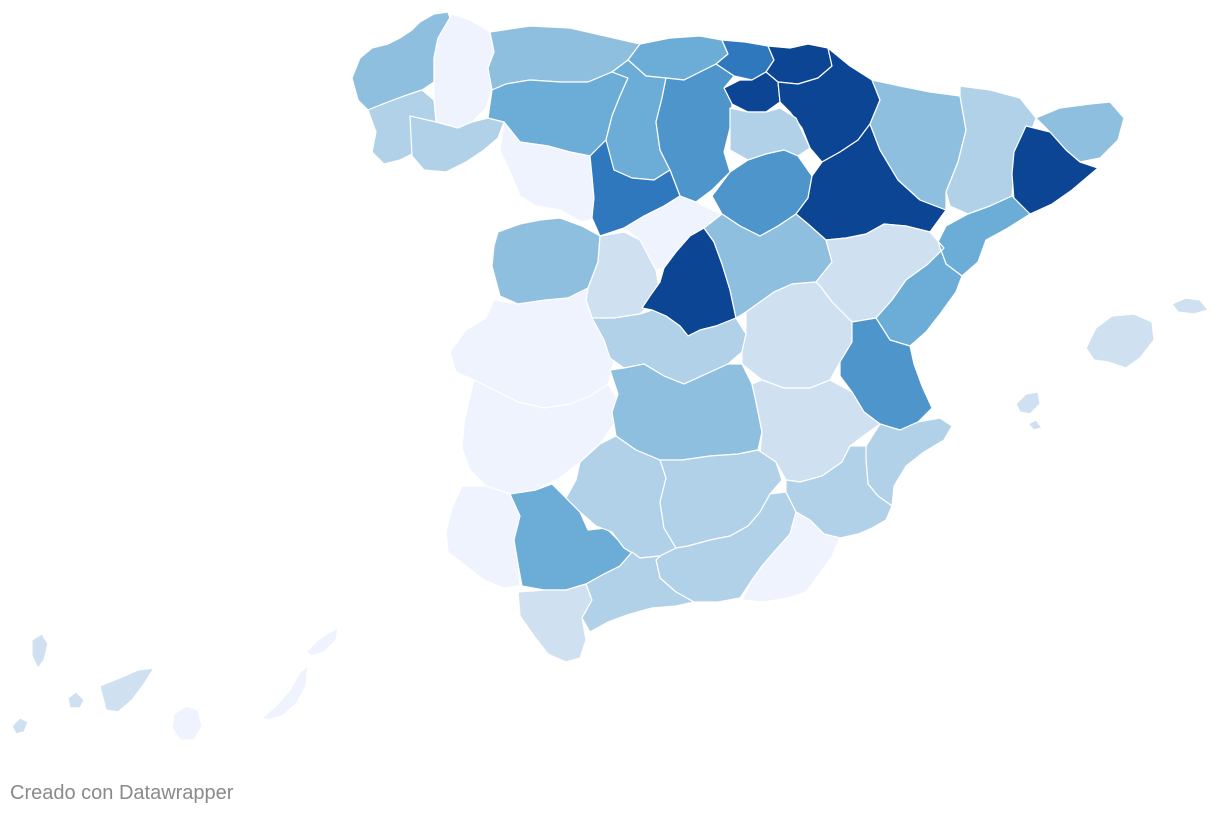 This screenshot has width=1220, height=818. I want to click on region-baleares, so click(1120, 341).